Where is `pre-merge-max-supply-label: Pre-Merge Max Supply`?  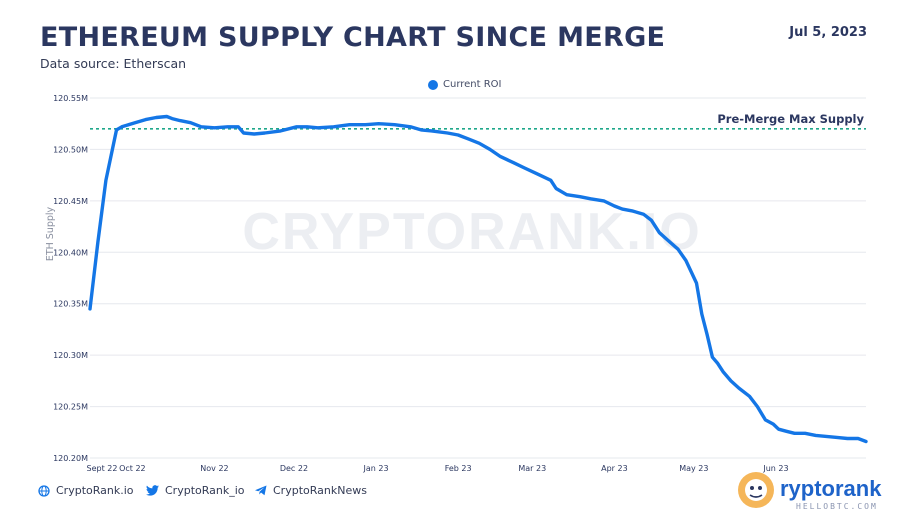
pre-merge-max-supply-label: Pre-Merge Max Supply is located at coordinates (790, 119).